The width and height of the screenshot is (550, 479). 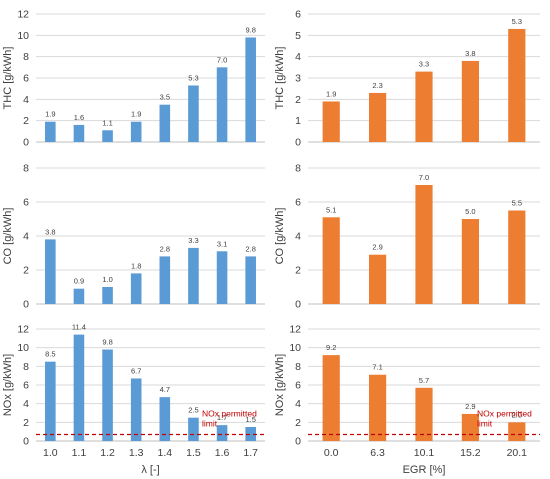 What do you see at coordinates (298, 79) in the screenshot?
I see `y-tick-label: 3` at bounding box center [298, 79].